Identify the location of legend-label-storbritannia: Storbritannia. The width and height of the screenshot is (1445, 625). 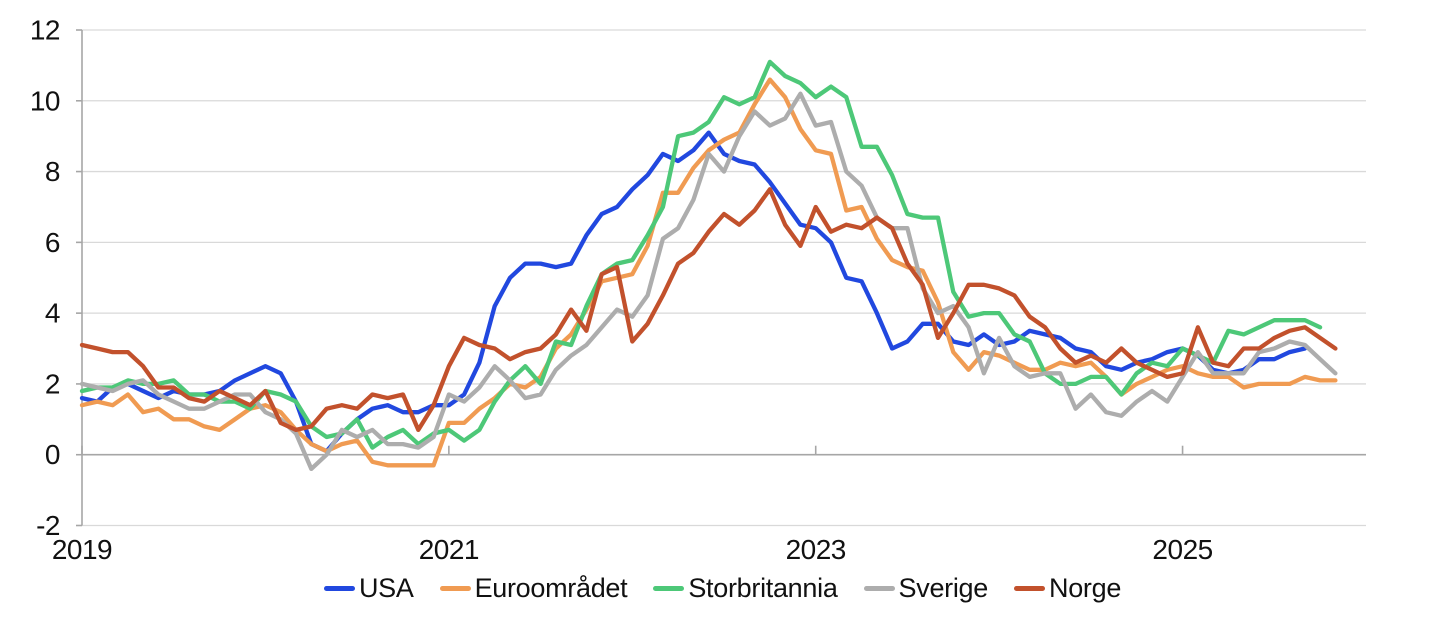
(763, 588).